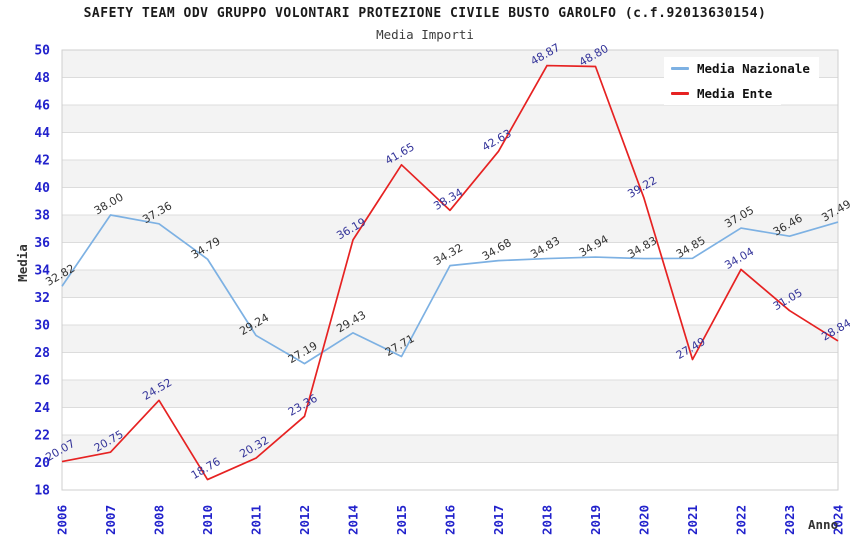  What do you see at coordinates (22, 263) in the screenshot?
I see `y-axis-title: Media` at bounding box center [22, 263].